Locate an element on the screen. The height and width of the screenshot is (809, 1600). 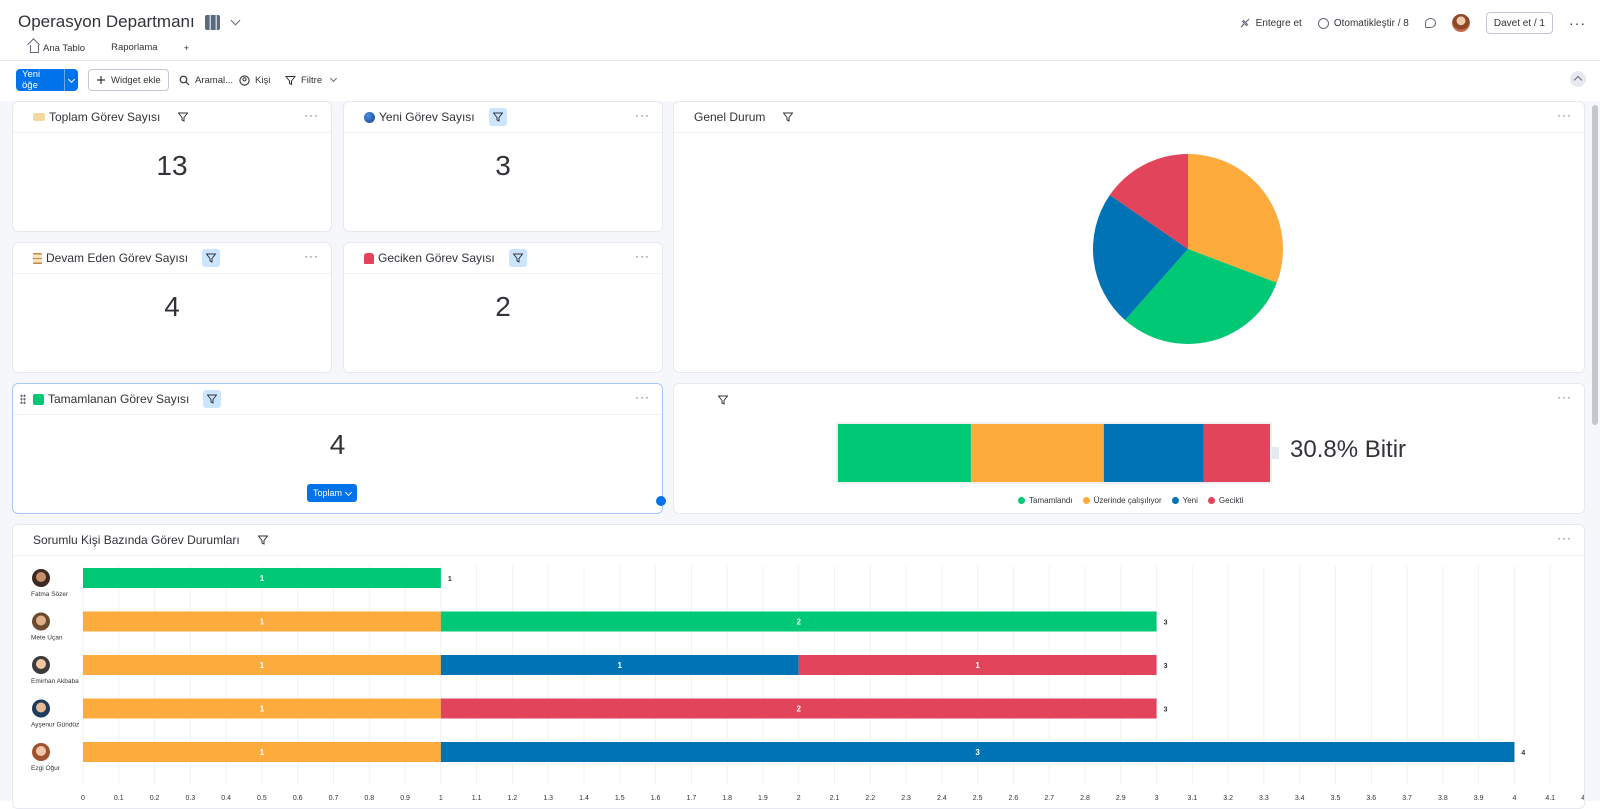
legend-item: Tamamlandı is located at coordinates (1045, 500).